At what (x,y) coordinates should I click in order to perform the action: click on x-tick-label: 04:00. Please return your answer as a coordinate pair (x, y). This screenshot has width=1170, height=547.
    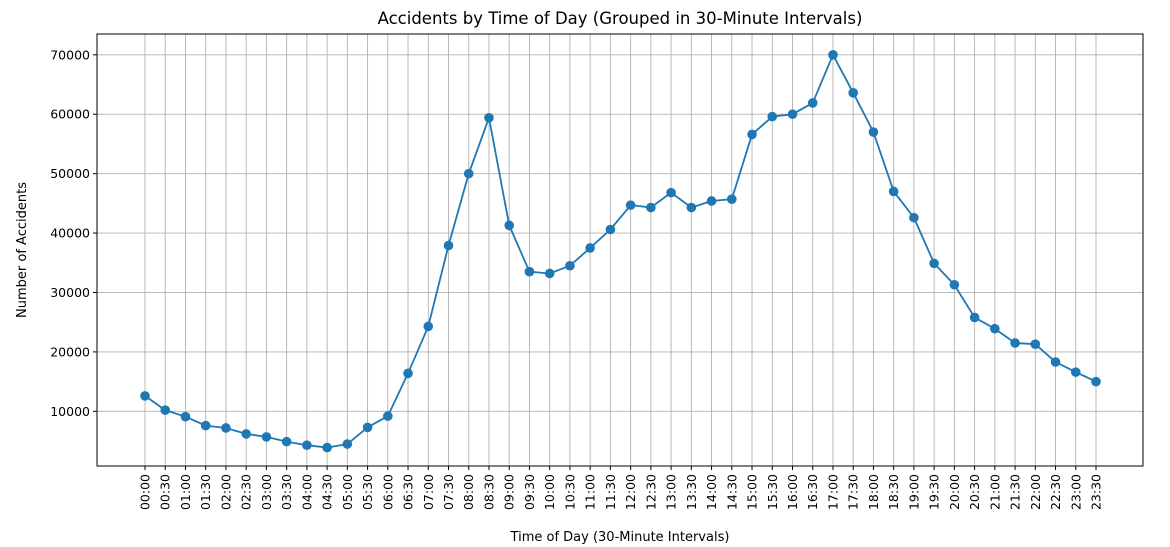
    Looking at the image, I should click on (306, 492).